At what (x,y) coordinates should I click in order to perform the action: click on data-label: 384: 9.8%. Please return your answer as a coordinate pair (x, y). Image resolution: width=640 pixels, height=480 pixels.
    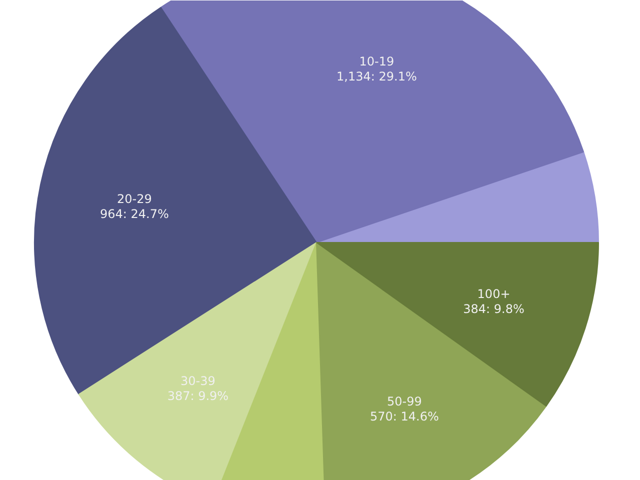
    Looking at the image, I should click on (493, 309).